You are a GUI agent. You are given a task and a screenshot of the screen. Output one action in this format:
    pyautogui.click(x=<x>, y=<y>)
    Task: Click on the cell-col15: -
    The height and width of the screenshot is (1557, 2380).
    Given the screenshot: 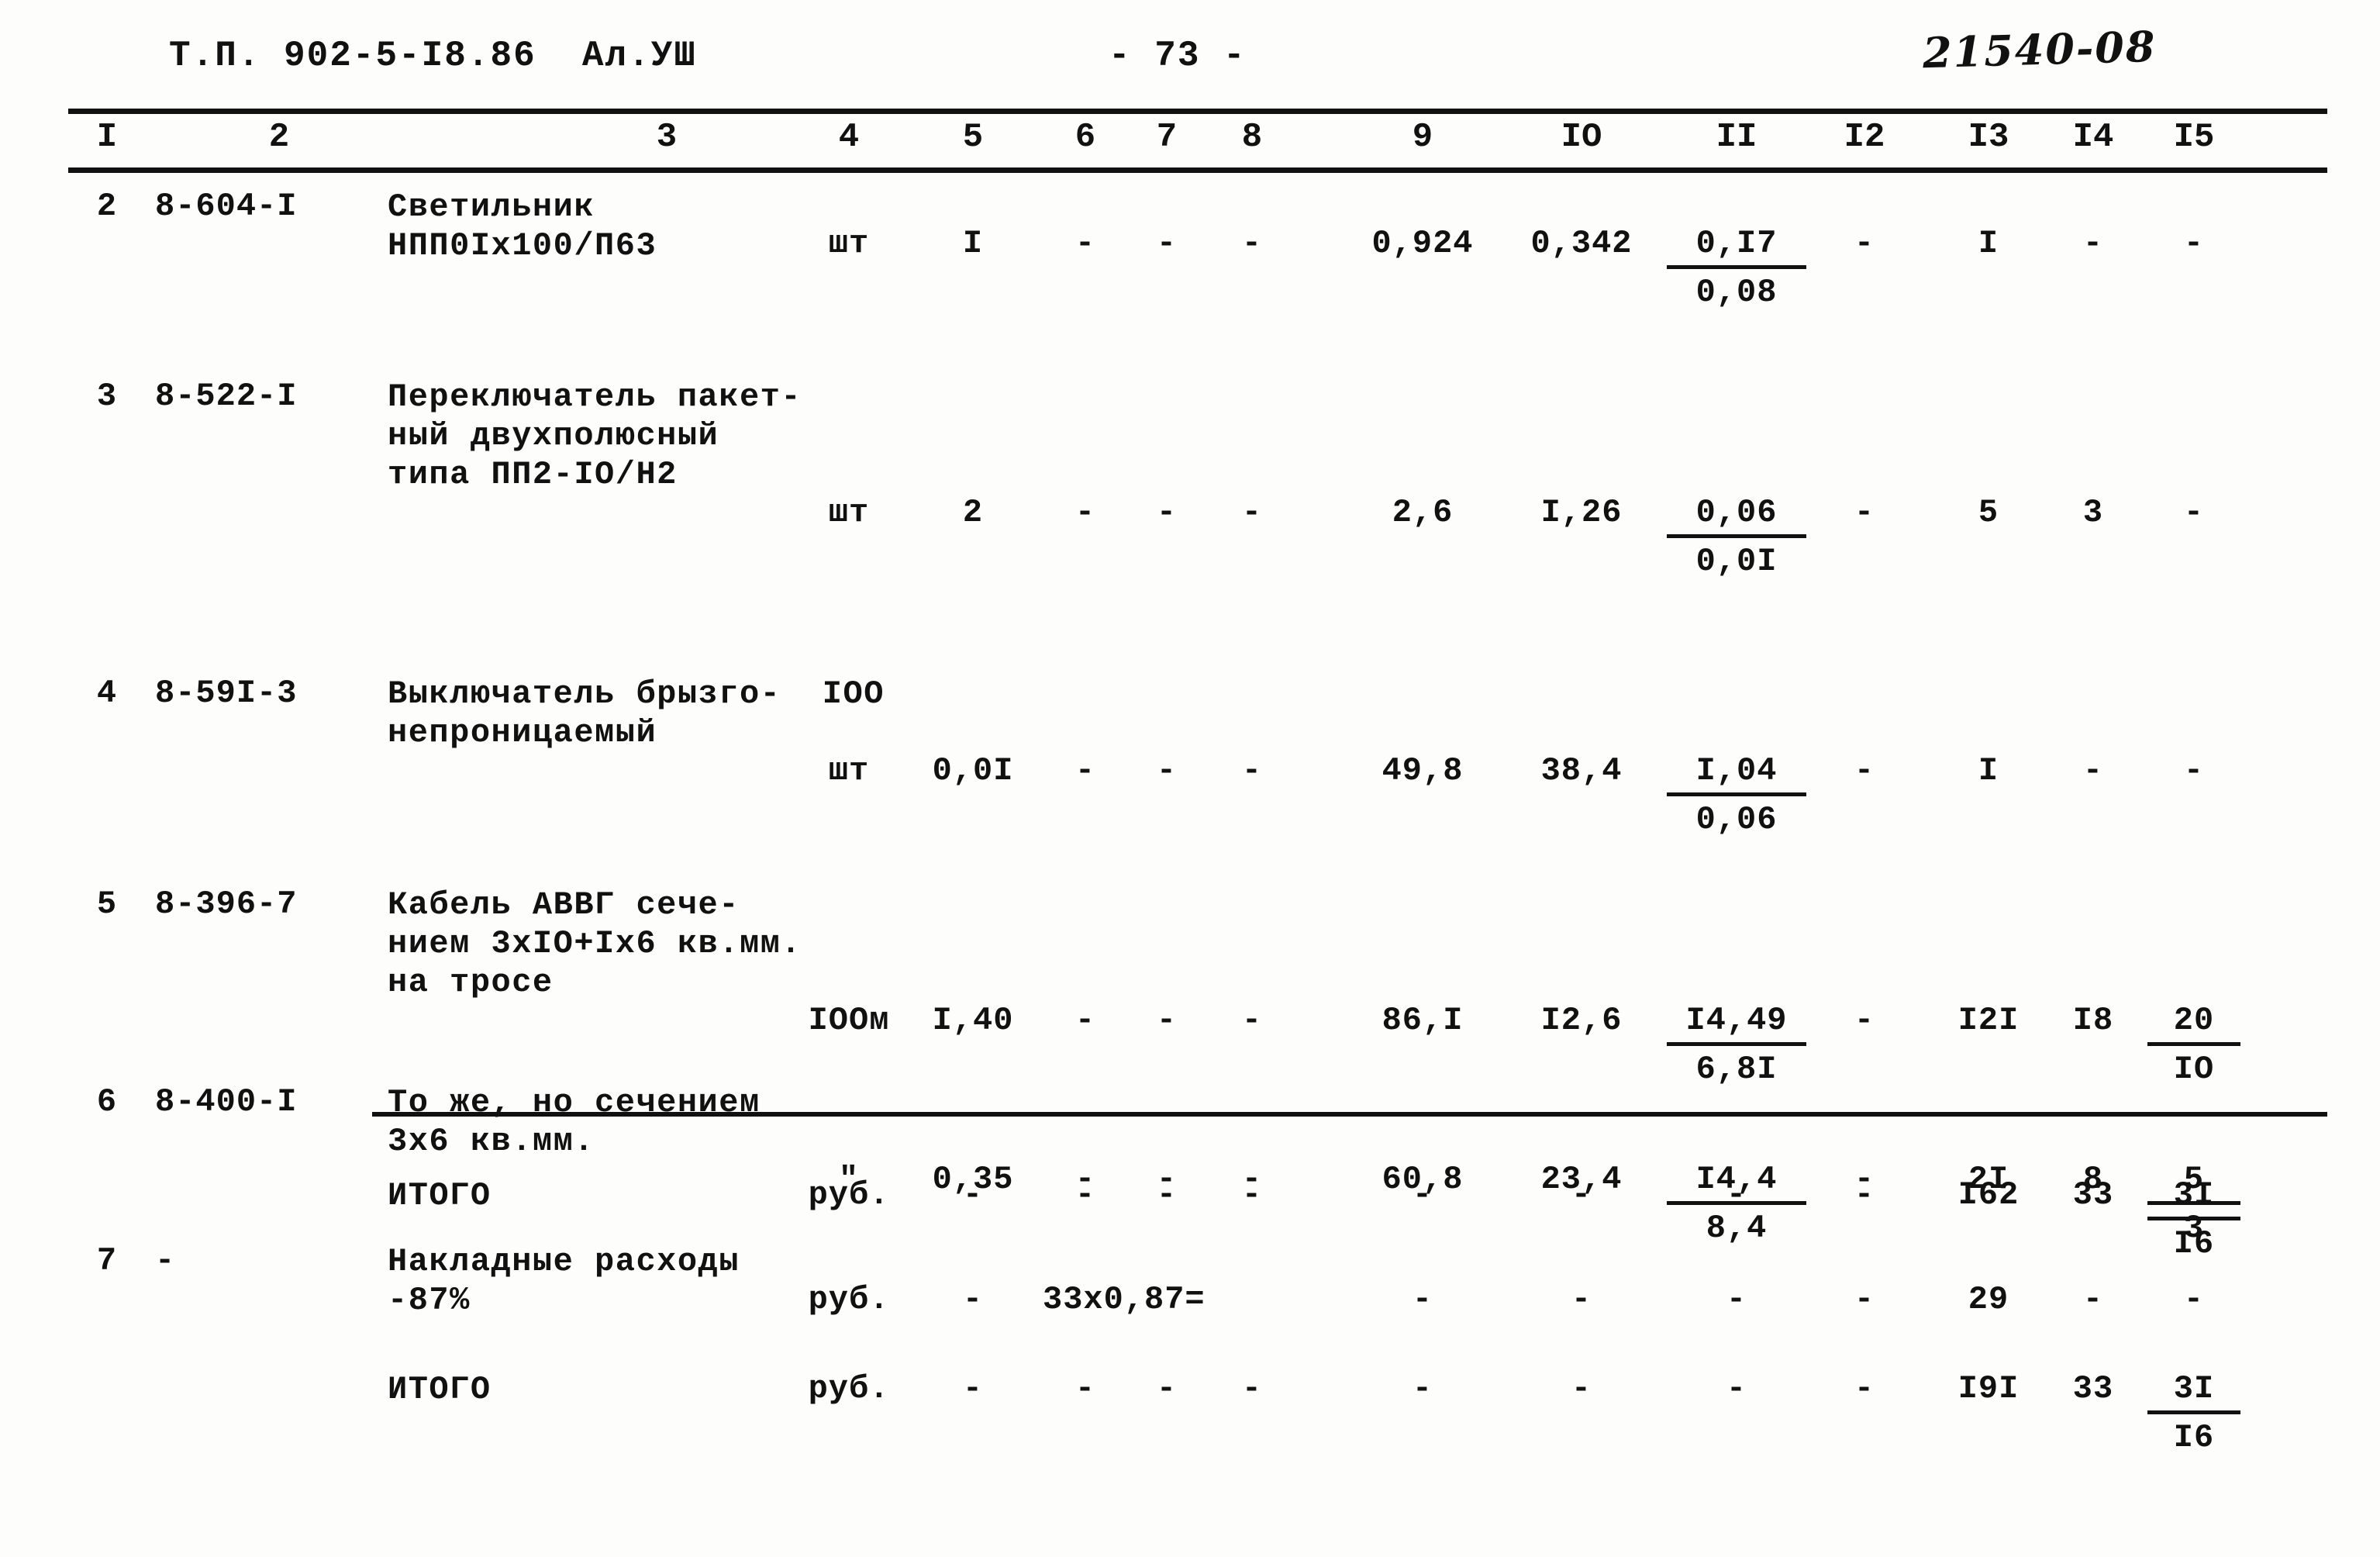 What is the action you would take?
    pyautogui.click(x=2194, y=770)
    